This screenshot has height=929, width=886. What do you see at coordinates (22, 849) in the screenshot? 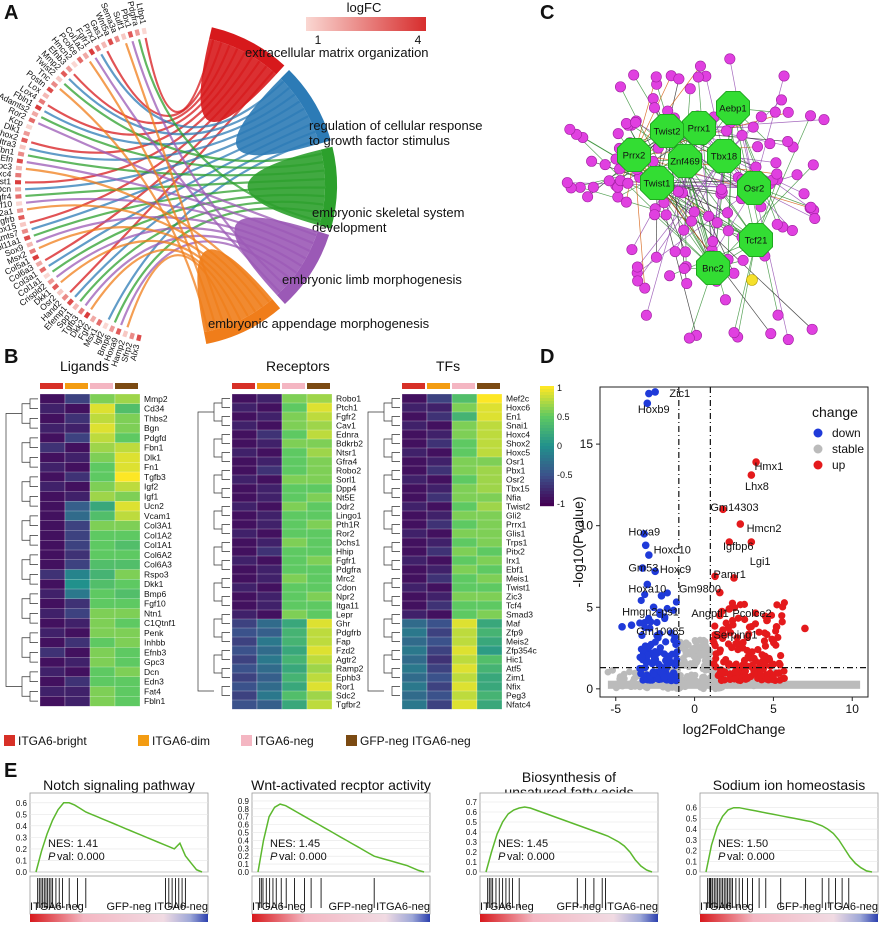
I see `y-tick-label: 0.2` at bounding box center [22, 849].